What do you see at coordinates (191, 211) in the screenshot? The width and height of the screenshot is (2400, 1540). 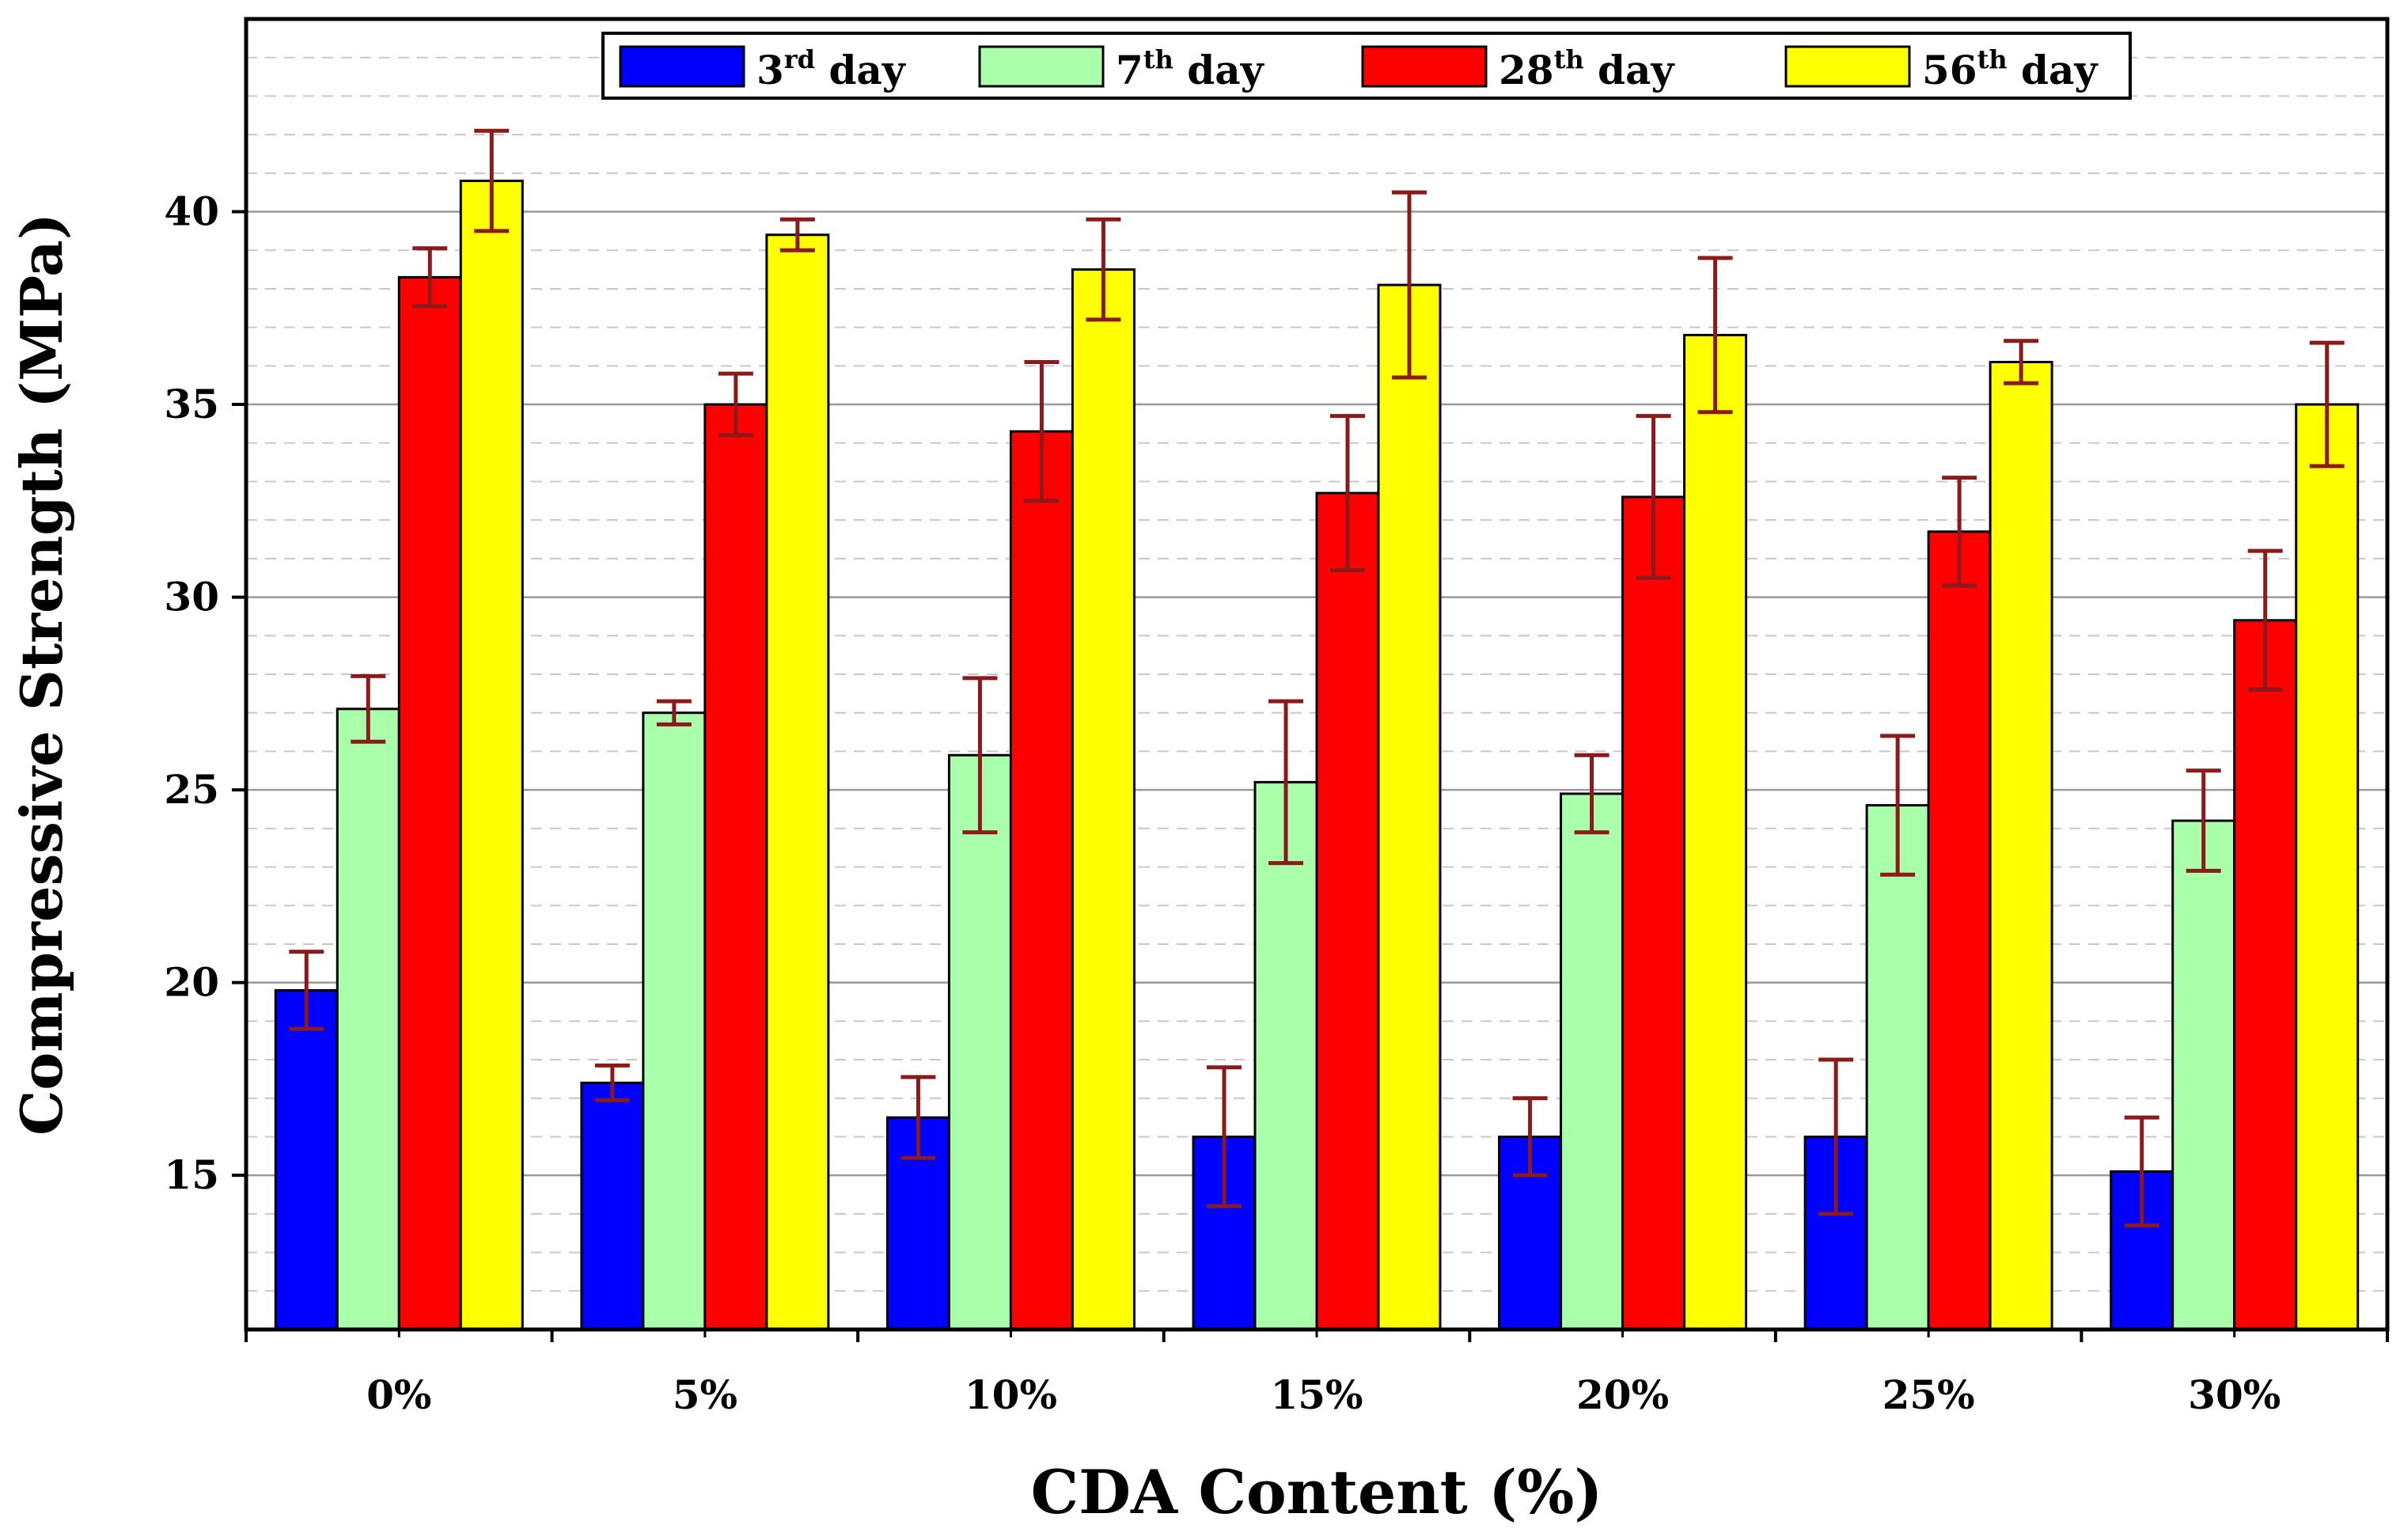 I see `y-tick-label: 40` at bounding box center [191, 211].